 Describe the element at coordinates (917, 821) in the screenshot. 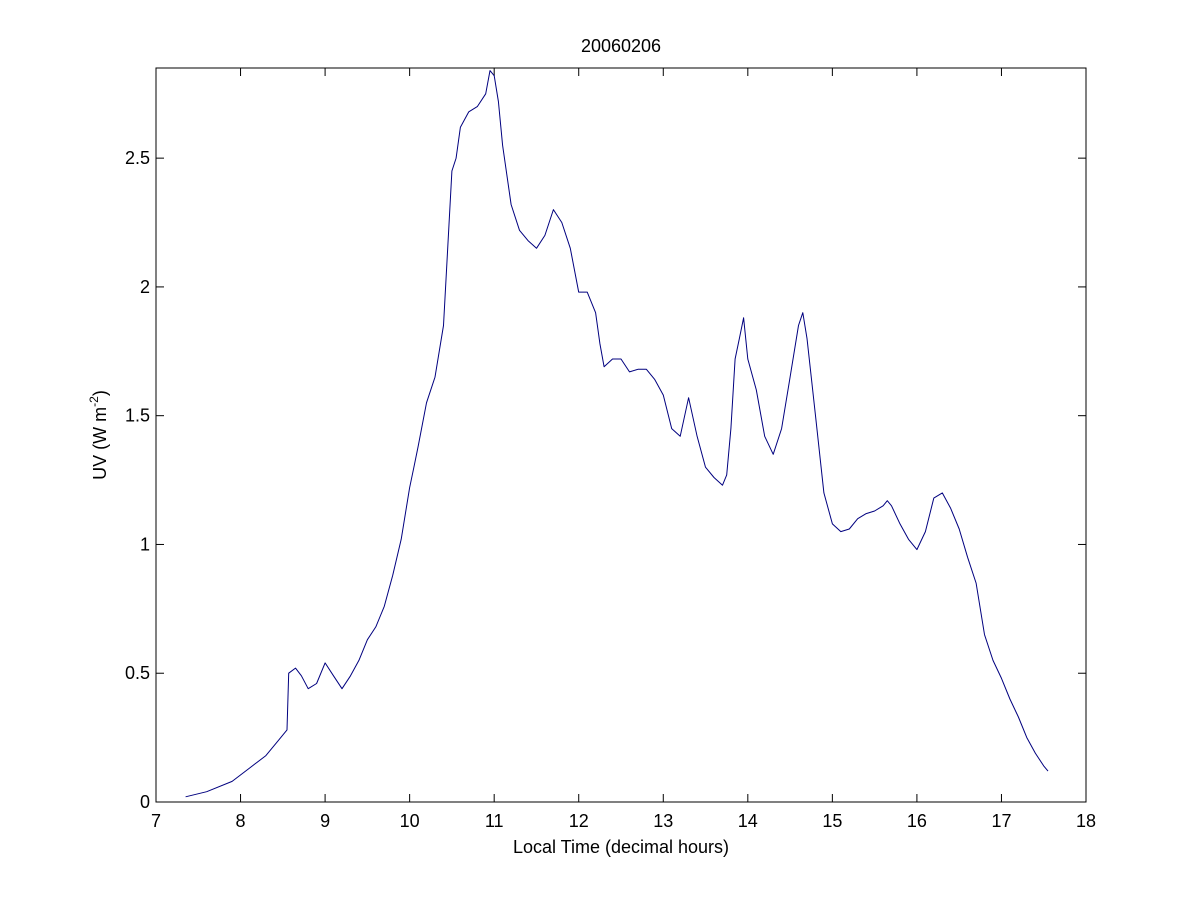

I see `x-tick-label: 16` at that location.